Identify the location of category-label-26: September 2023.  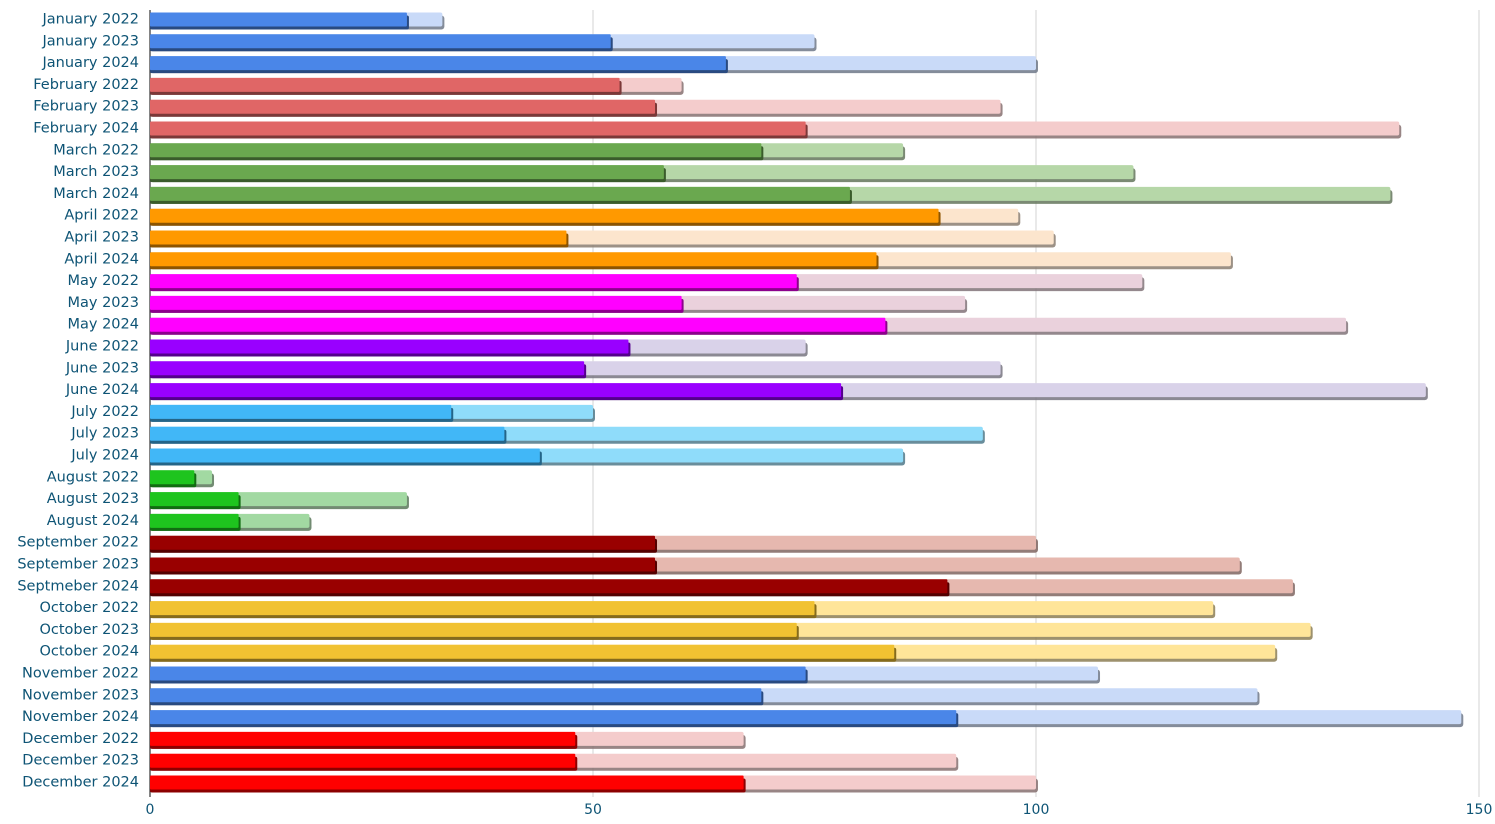
(78, 565).